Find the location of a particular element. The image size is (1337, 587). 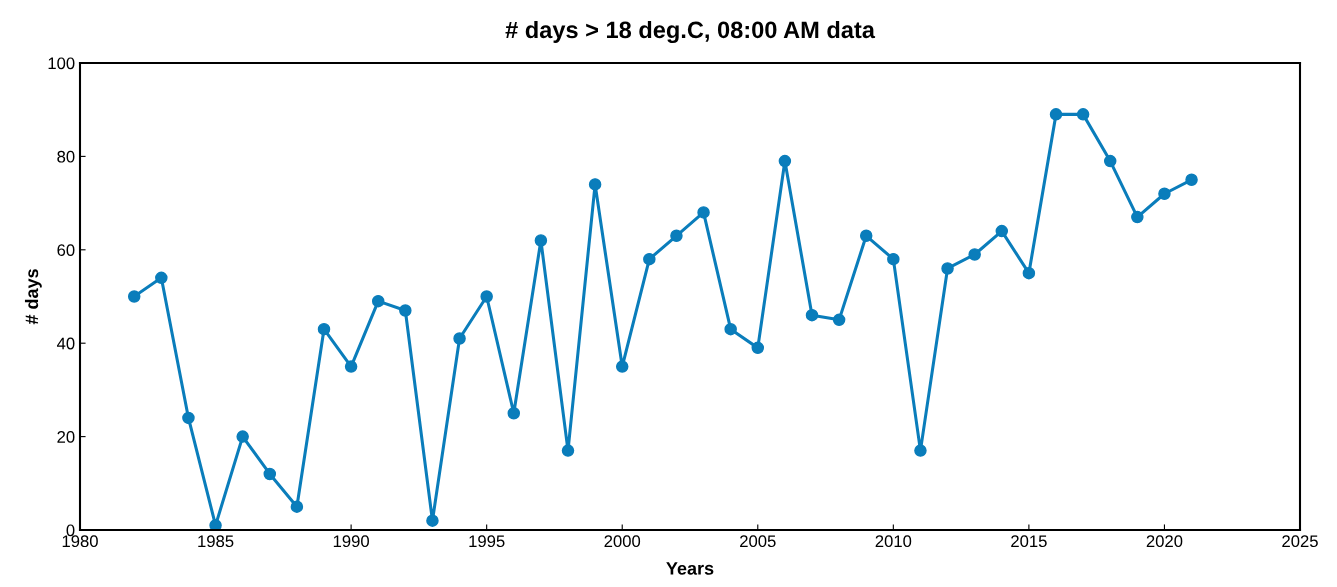

x-tick-label: 2020 is located at coordinates (1164, 541).